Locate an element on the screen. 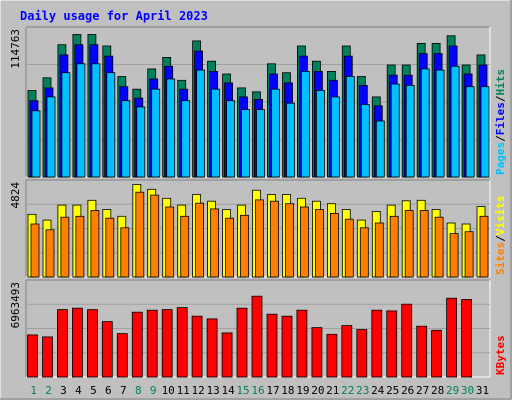 The image size is (512, 405). side-label-kbytes: KBytes is located at coordinates (500, 355).